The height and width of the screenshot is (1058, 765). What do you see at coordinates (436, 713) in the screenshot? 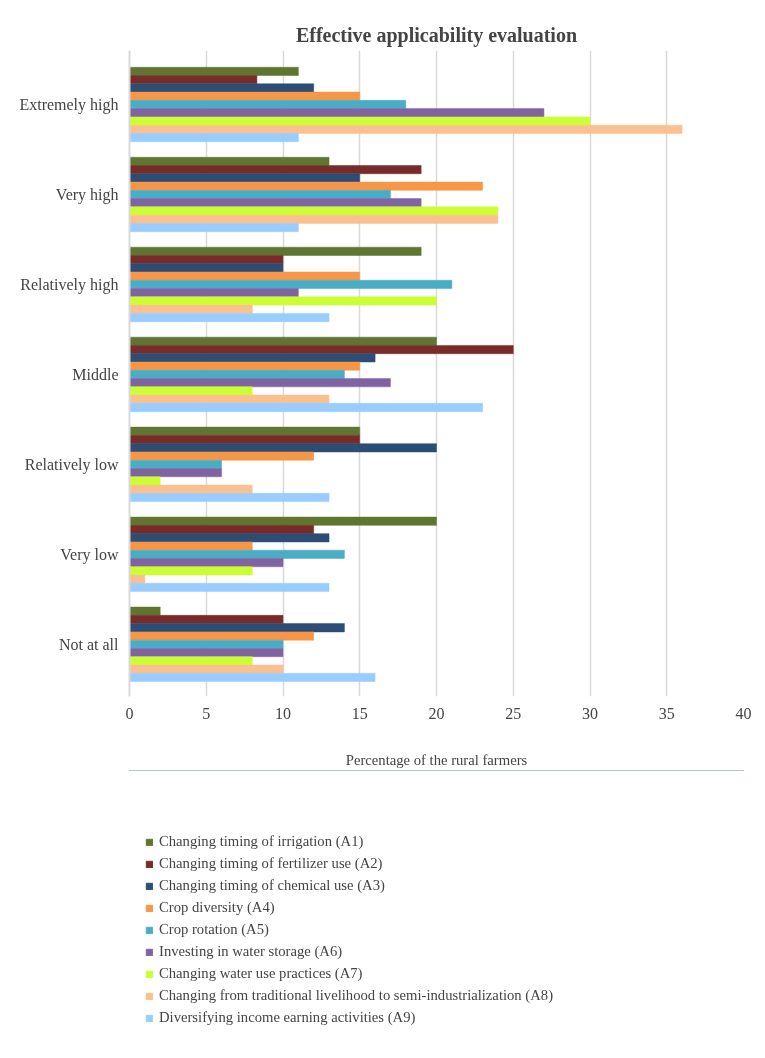
I see `x-tick-label: 20` at bounding box center [436, 713].